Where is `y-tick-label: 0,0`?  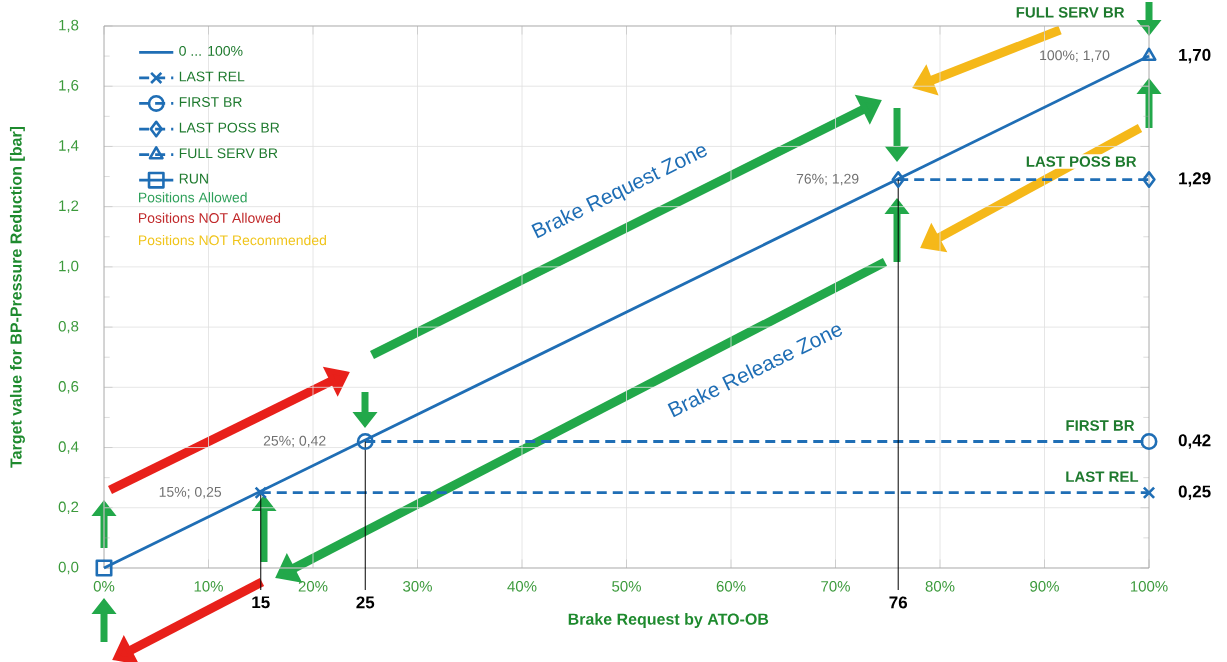
y-tick-label: 0,0 is located at coordinates (68, 568).